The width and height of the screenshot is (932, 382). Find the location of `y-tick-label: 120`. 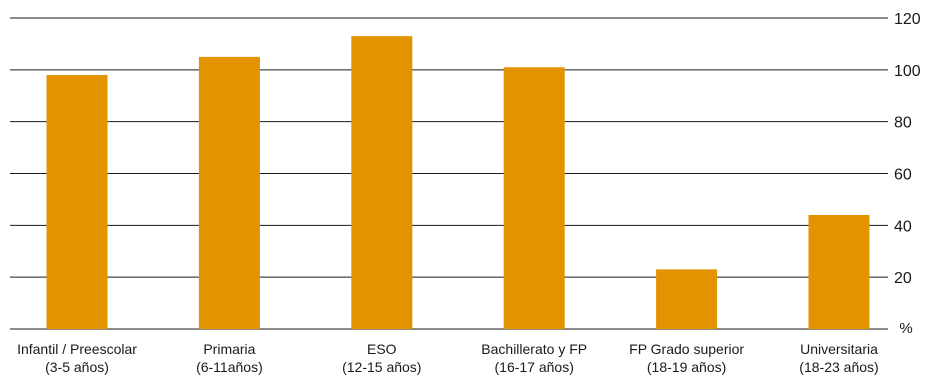

y-tick-label: 120 is located at coordinates (907, 19).